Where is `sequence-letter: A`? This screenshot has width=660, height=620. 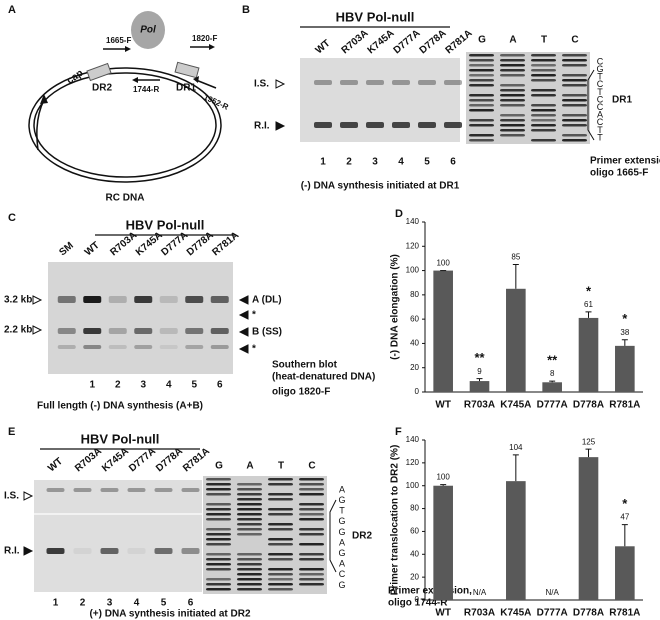 sequence-letter: A is located at coordinates (600, 115).